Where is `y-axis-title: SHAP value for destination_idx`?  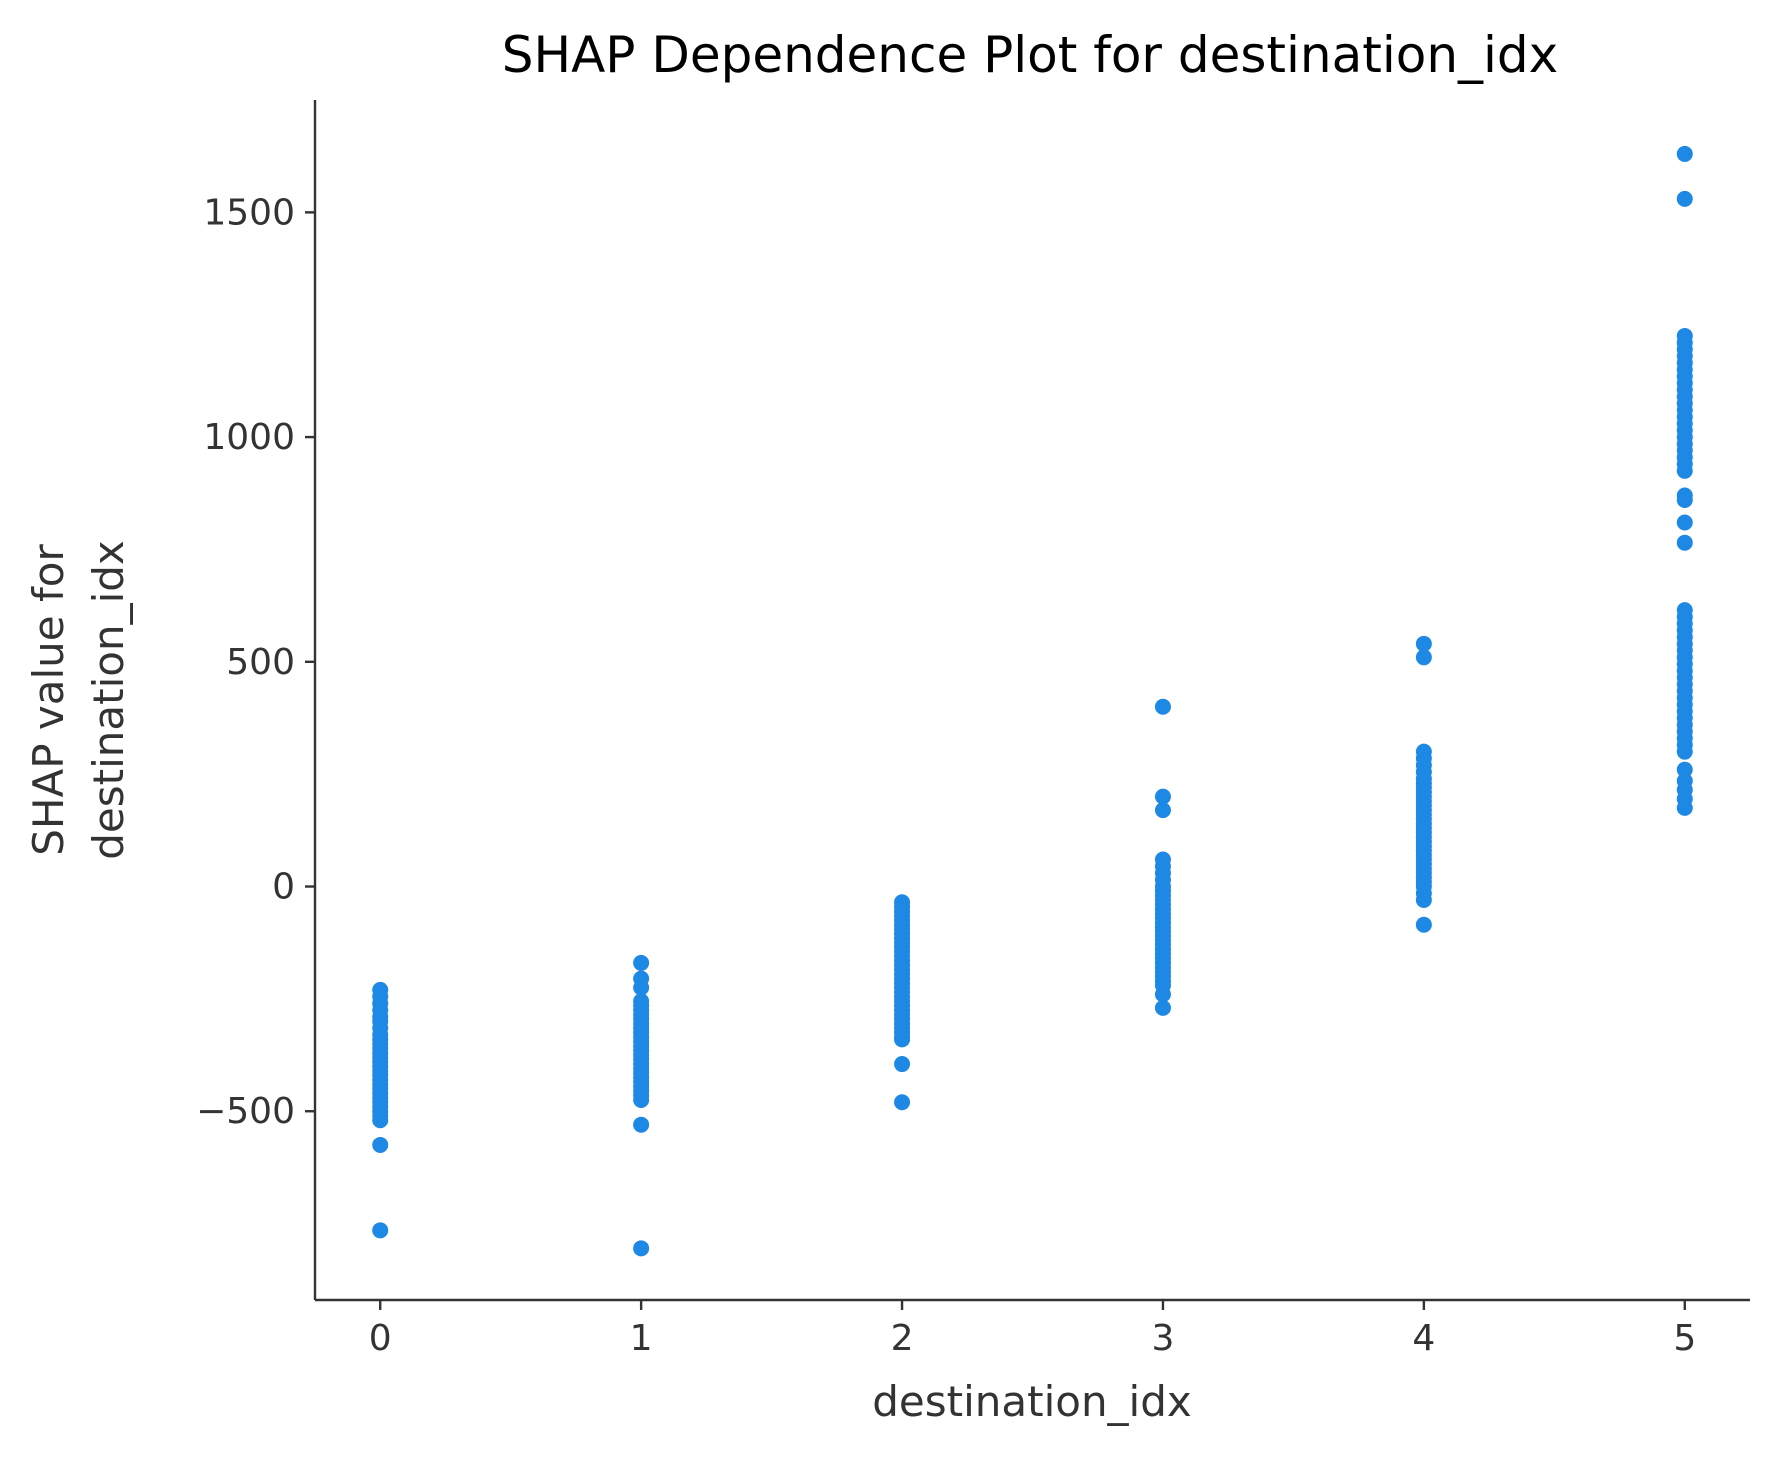
y-axis-title: SHAP value for destination_idx is located at coordinates (78, 700).